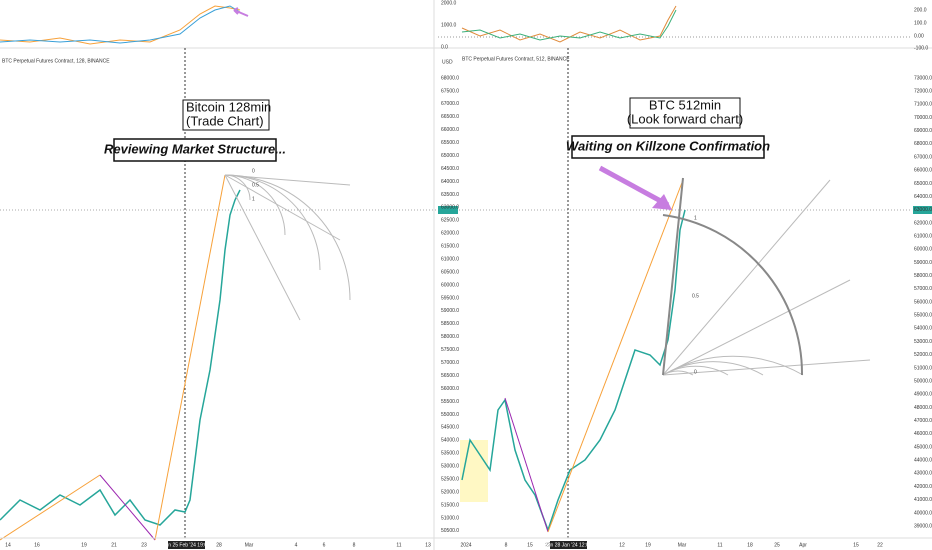  Describe the element at coordinates (685, 104) in the screenshot. I see `annotation-title: BTC 512min` at that location.